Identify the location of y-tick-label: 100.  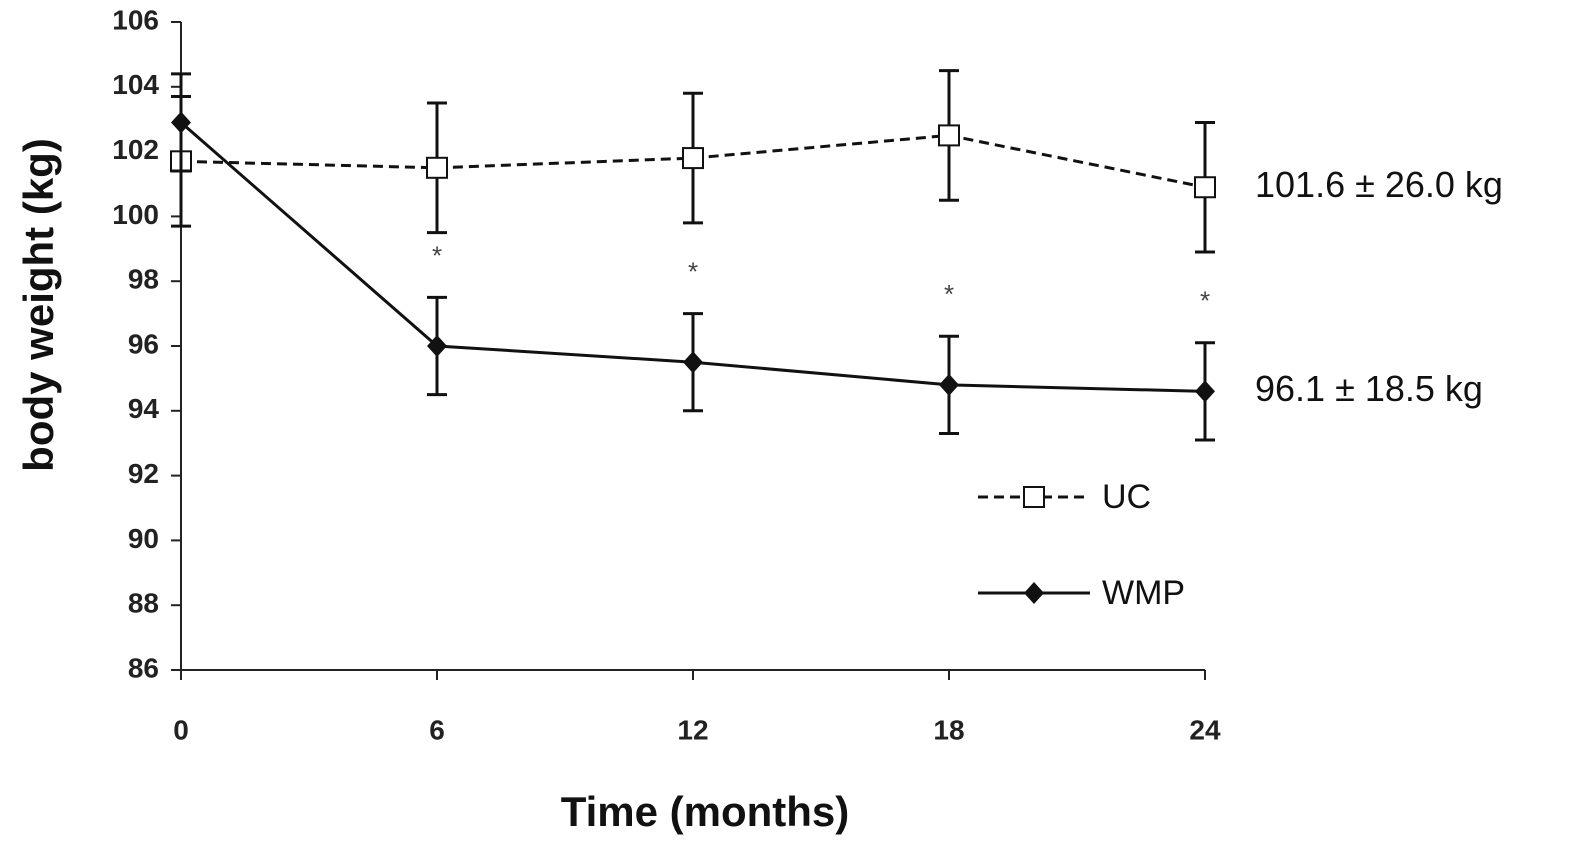
(135, 214).